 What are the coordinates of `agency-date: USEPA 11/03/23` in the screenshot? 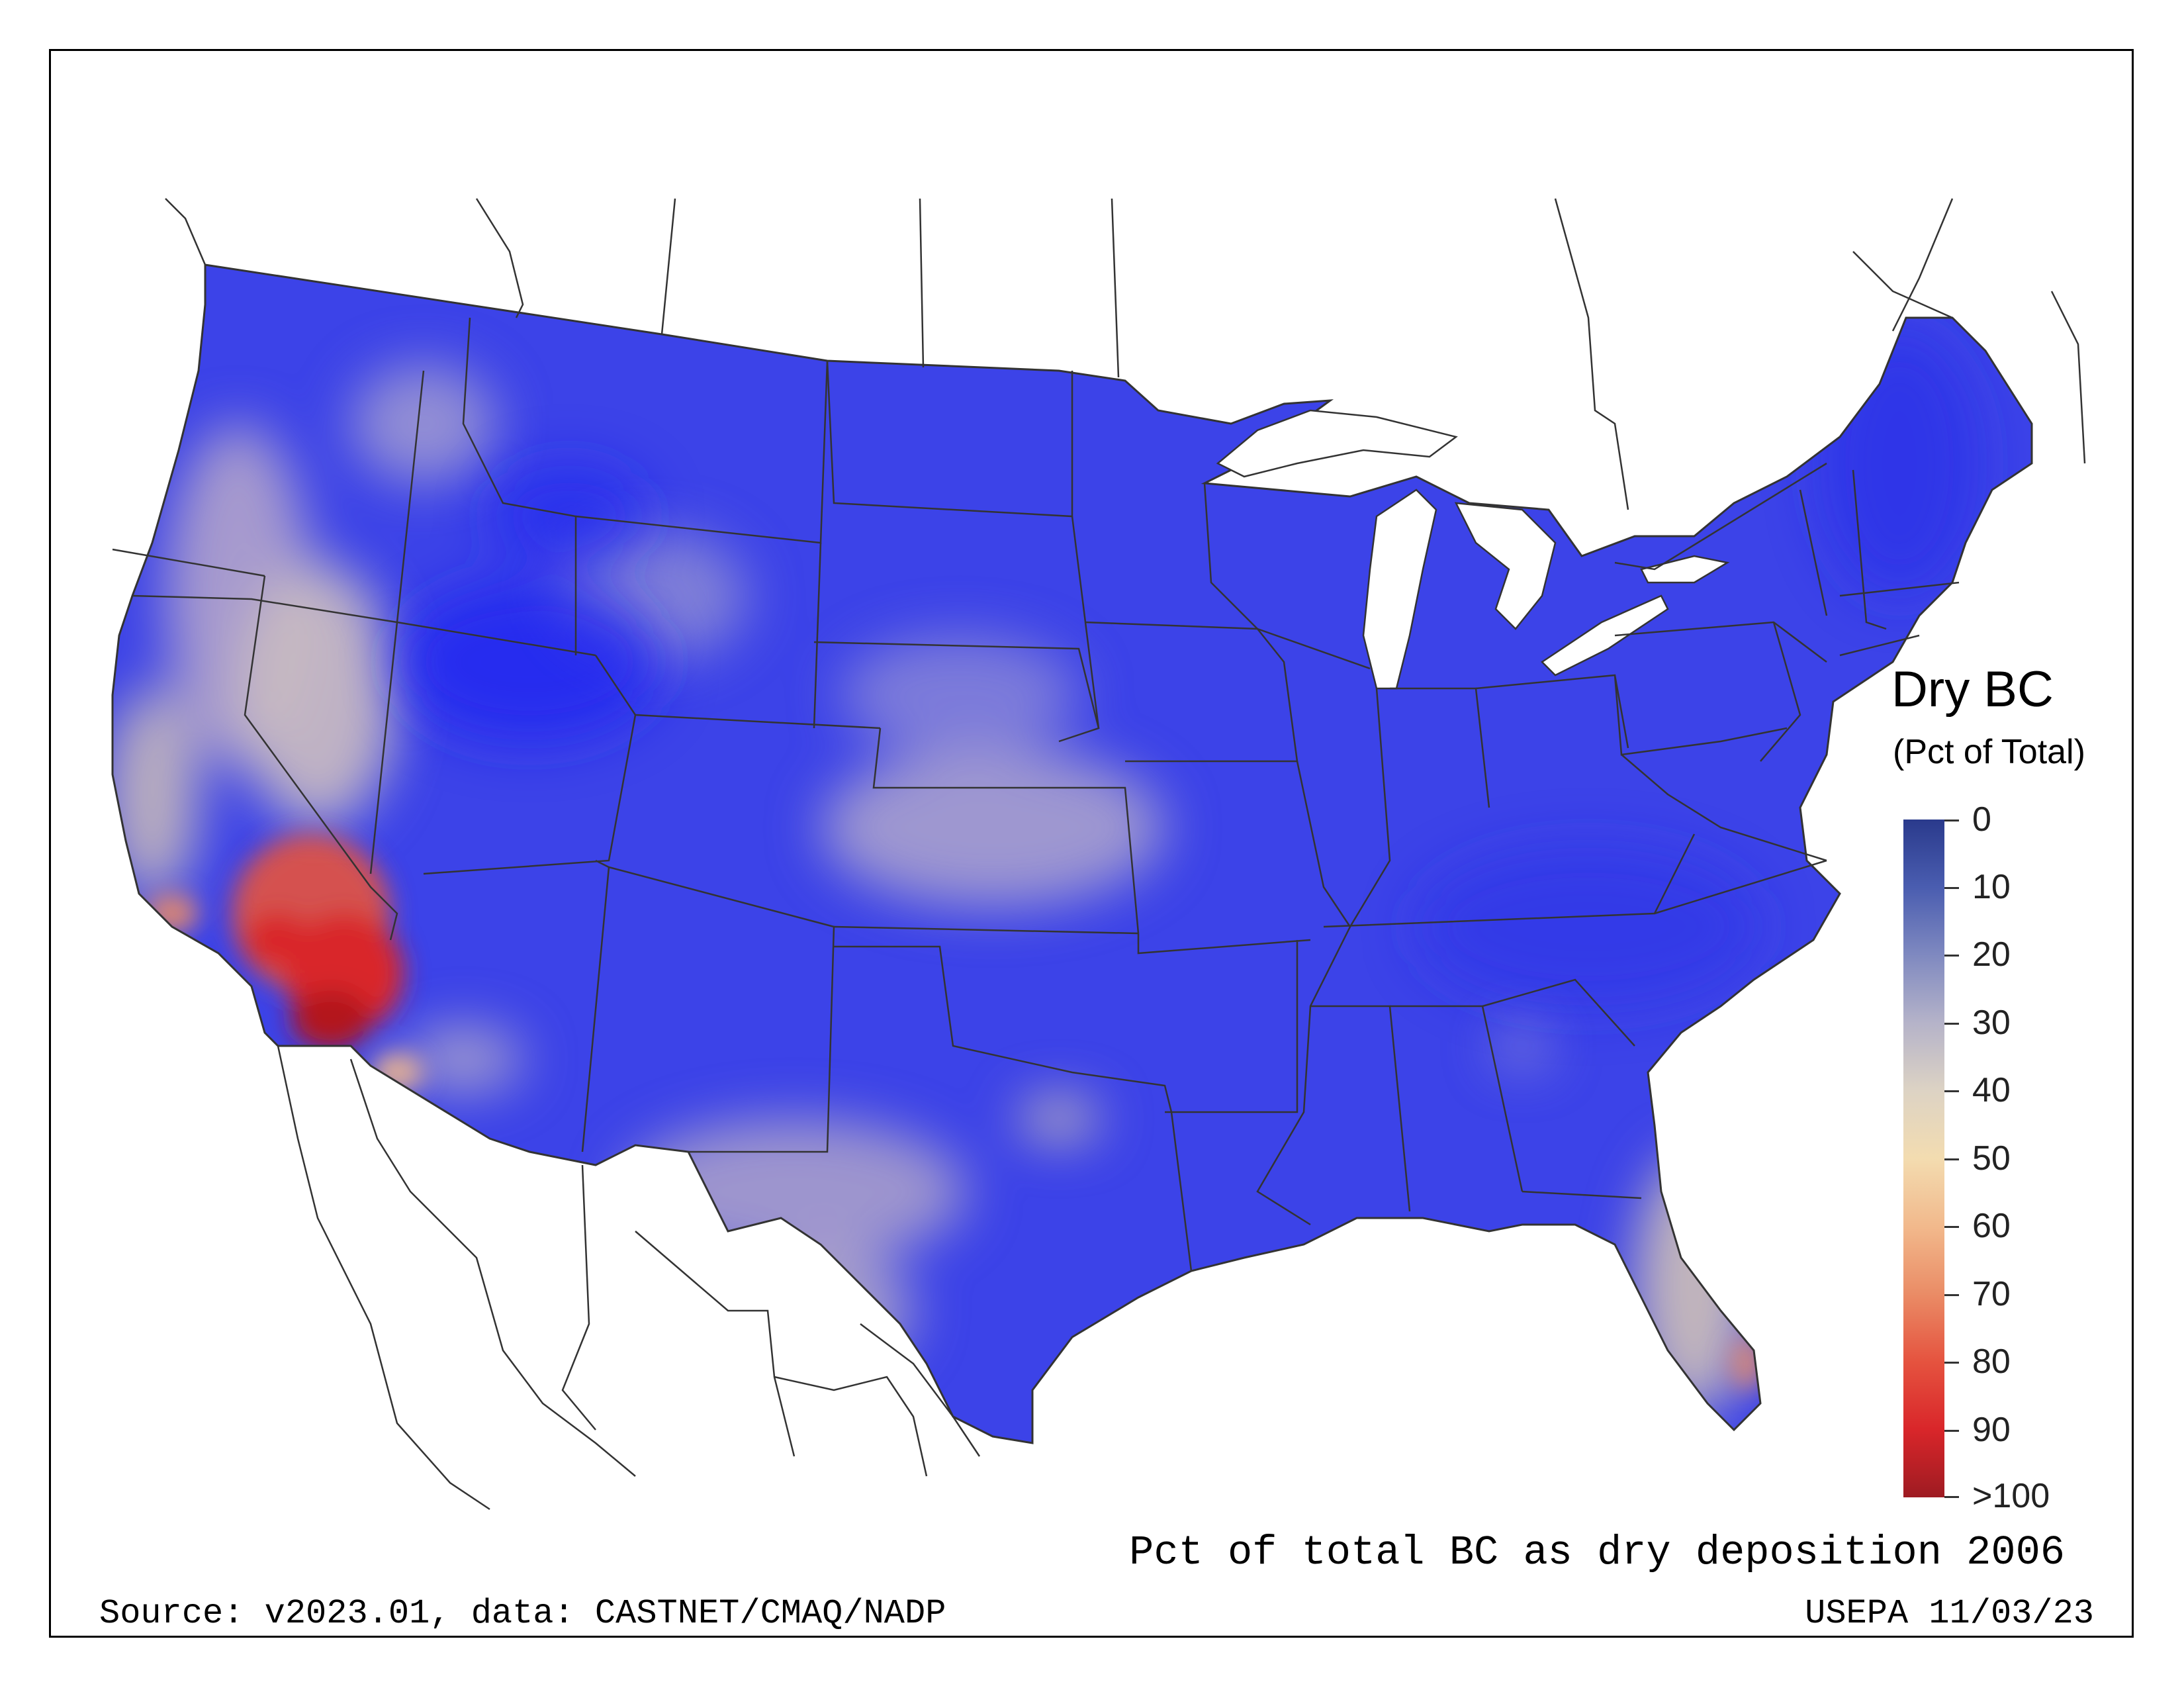 It's located at (1949, 1614).